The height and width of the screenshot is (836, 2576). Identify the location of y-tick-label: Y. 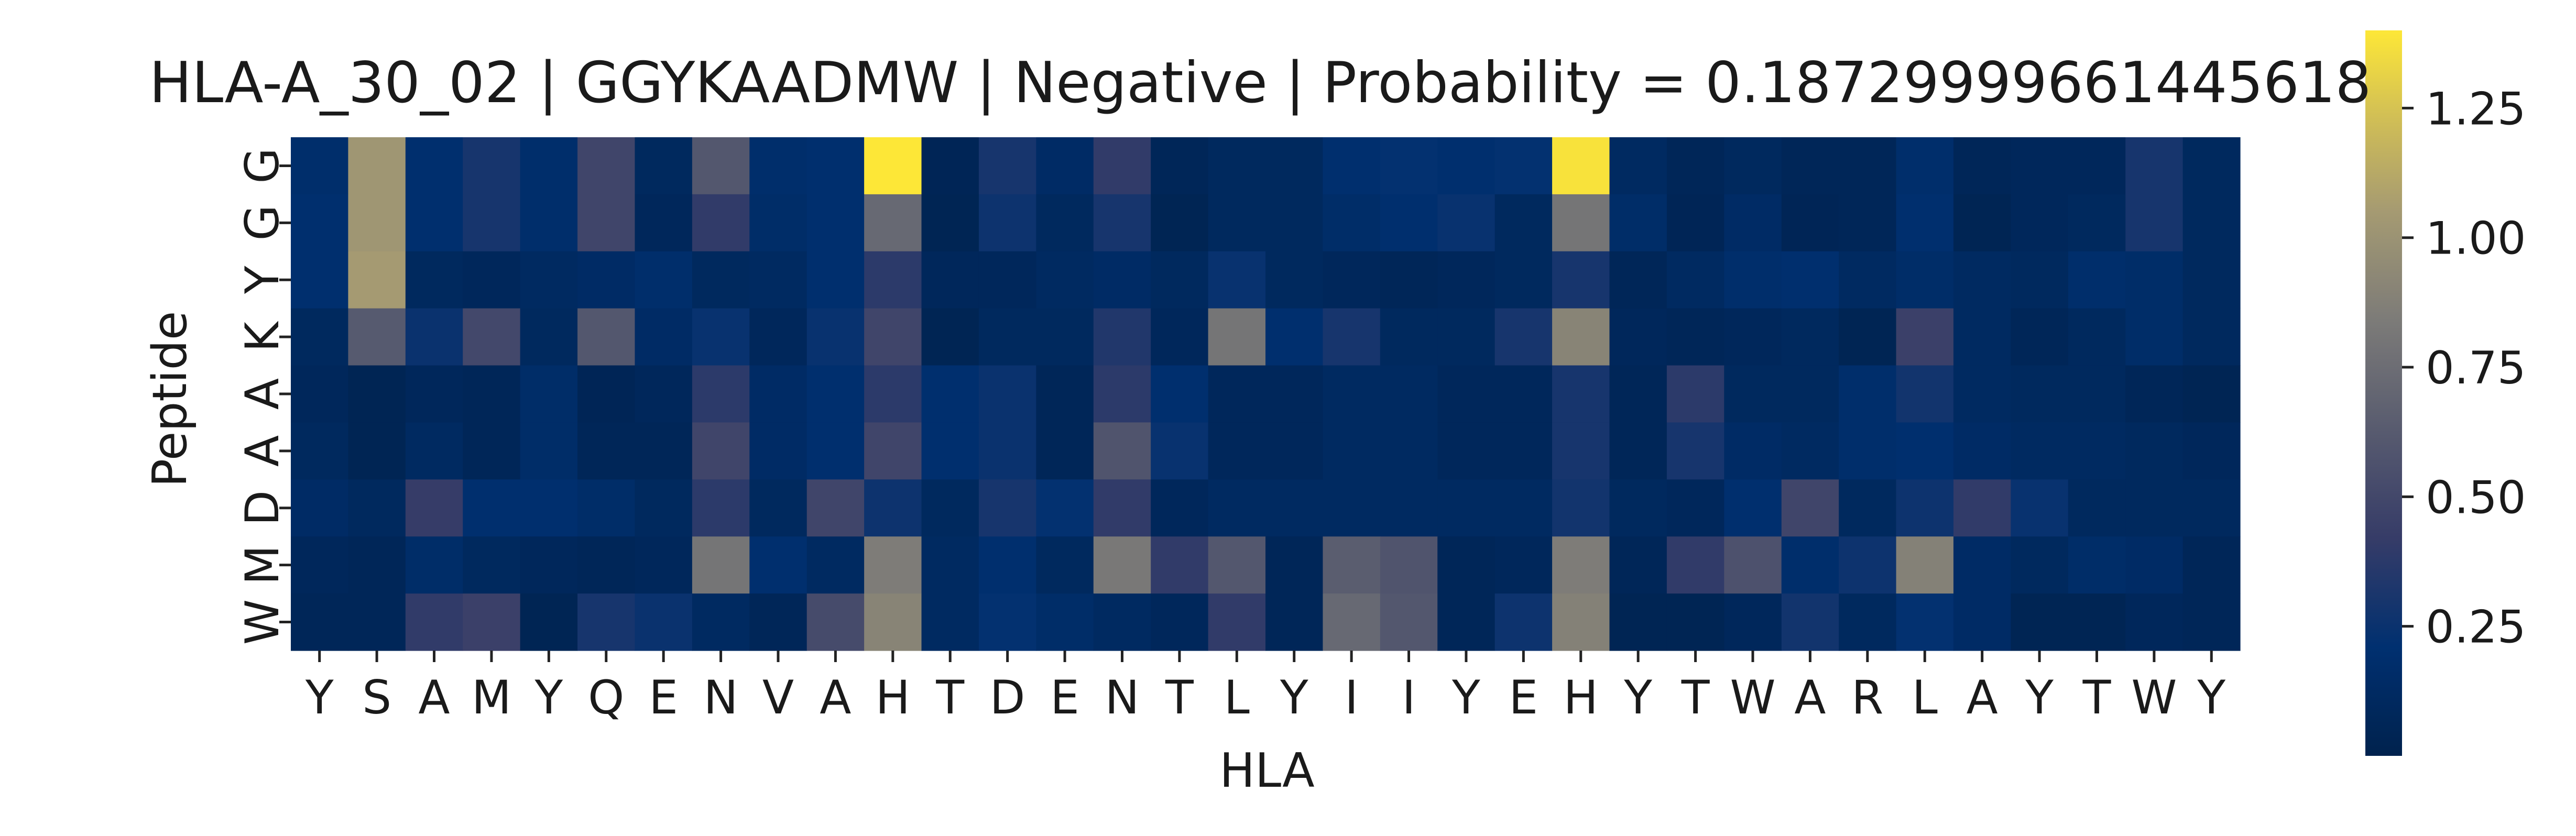
(262, 280).